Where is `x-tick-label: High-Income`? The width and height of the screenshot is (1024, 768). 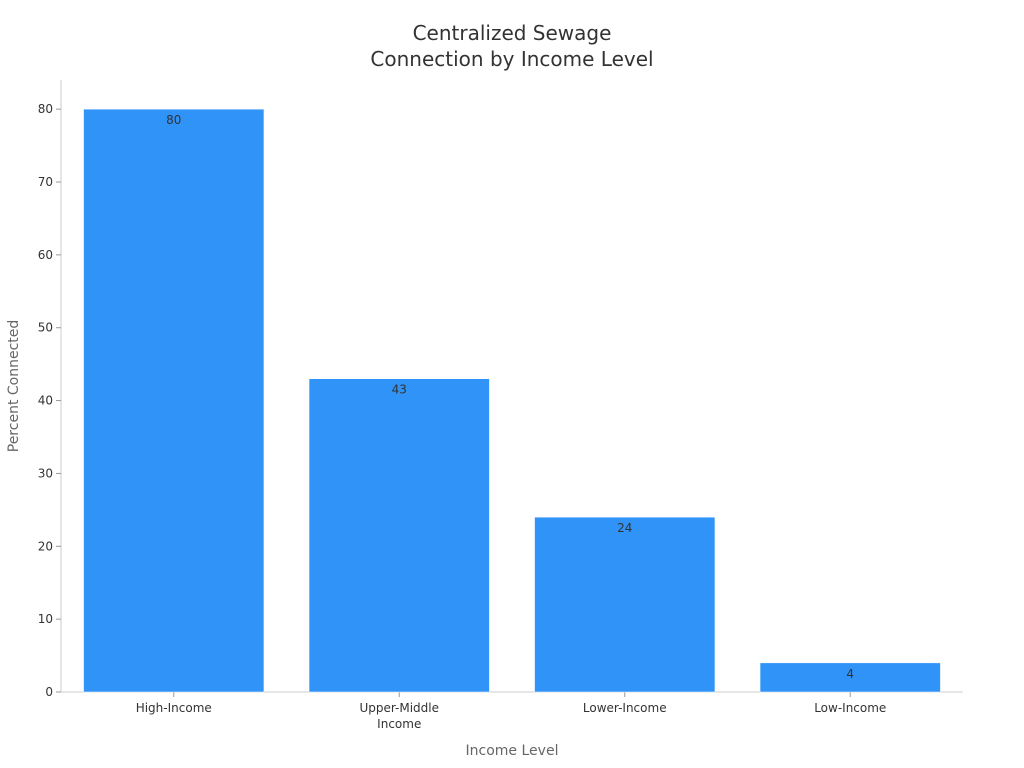 x-tick-label: High-Income is located at coordinates (174, 708).